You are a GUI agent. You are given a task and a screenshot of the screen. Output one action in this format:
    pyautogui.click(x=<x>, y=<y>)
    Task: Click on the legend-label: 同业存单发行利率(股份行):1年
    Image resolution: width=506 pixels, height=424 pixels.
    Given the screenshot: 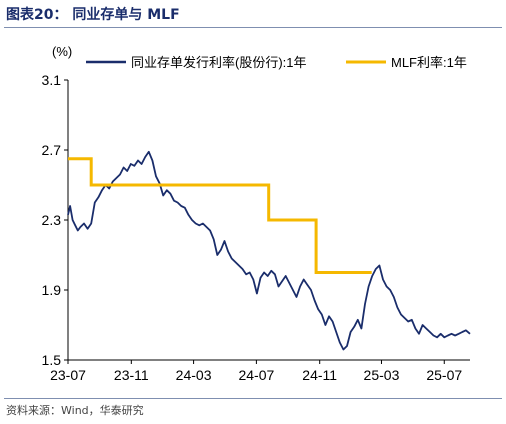 What is the action you would take?
    pyautogui.click(x=219, y=62)
    